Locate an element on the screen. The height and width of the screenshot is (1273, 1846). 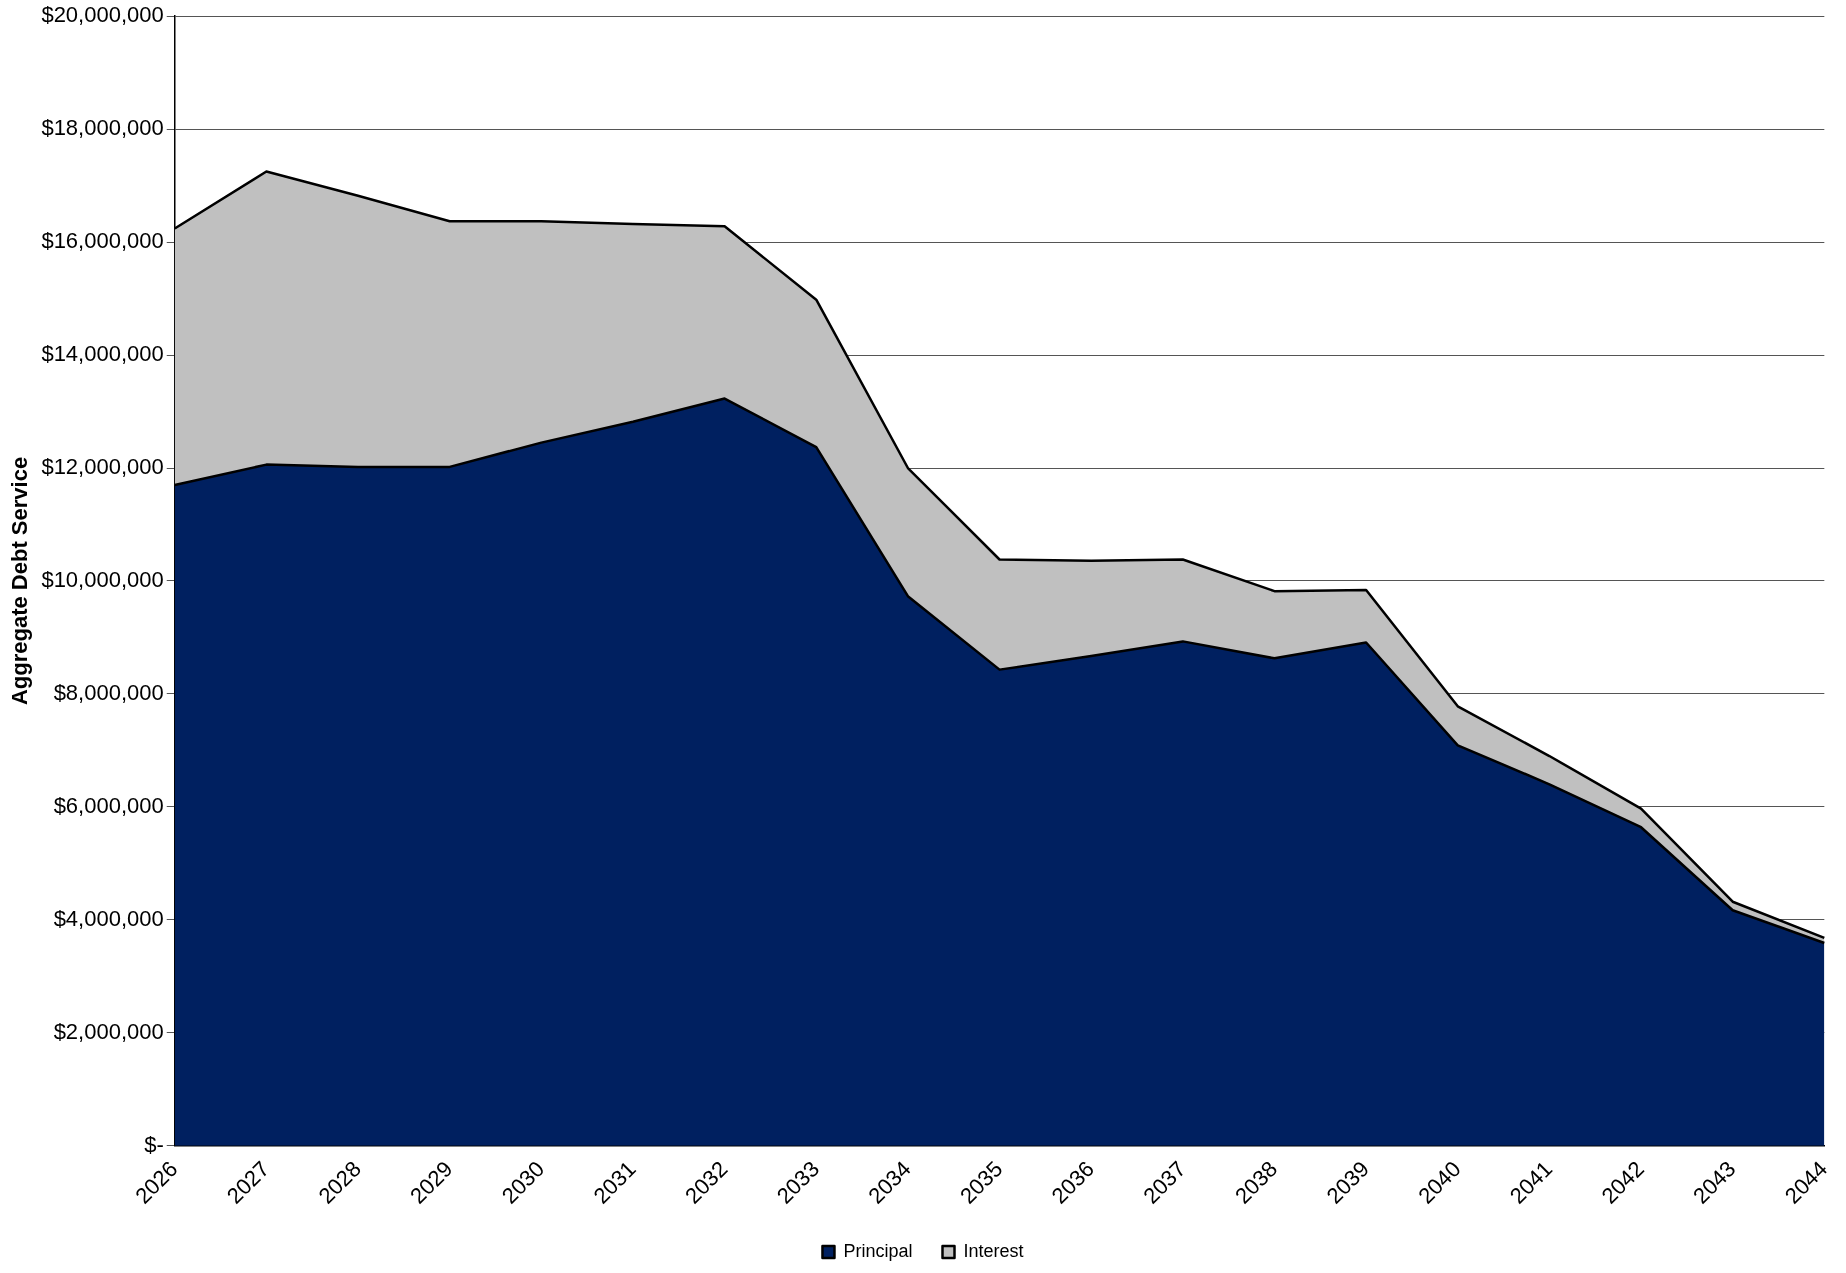
y-tick-label: $- is located at coordinates (154, 1144).